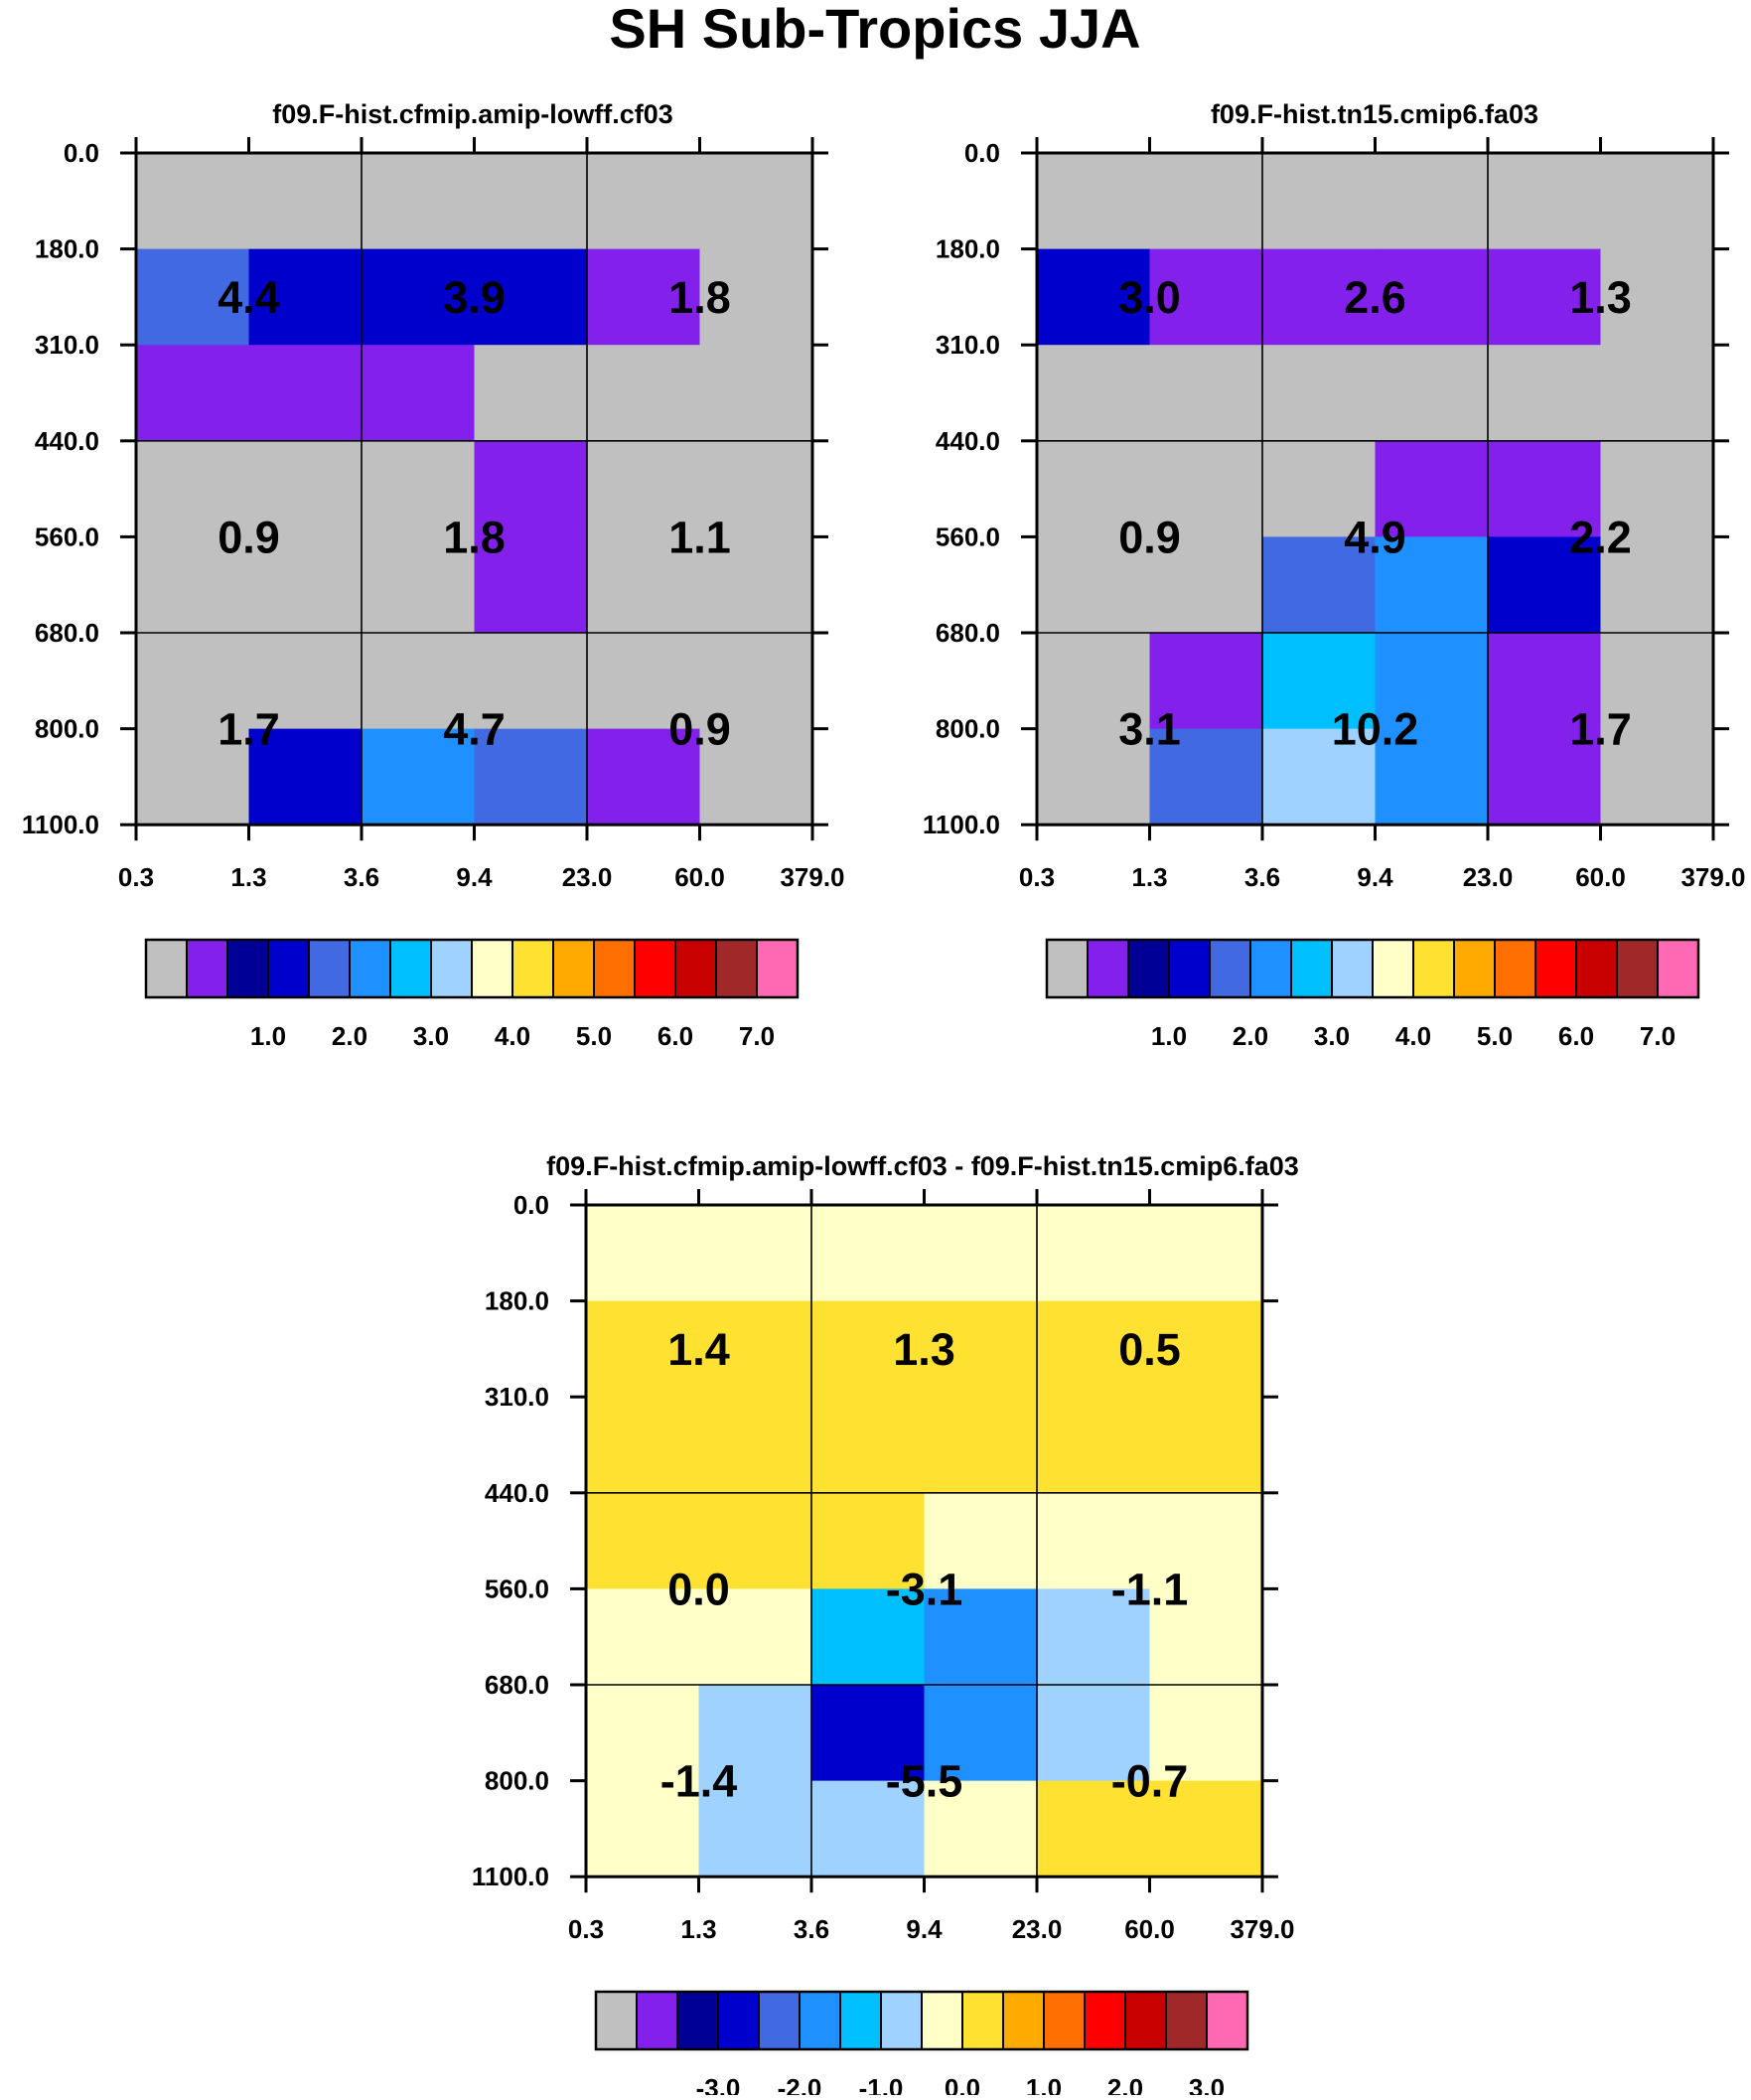 The width and height of the screenshot is (1751, 2100). I want to click on cell-value-label: -1.4, so click(699, 1781).